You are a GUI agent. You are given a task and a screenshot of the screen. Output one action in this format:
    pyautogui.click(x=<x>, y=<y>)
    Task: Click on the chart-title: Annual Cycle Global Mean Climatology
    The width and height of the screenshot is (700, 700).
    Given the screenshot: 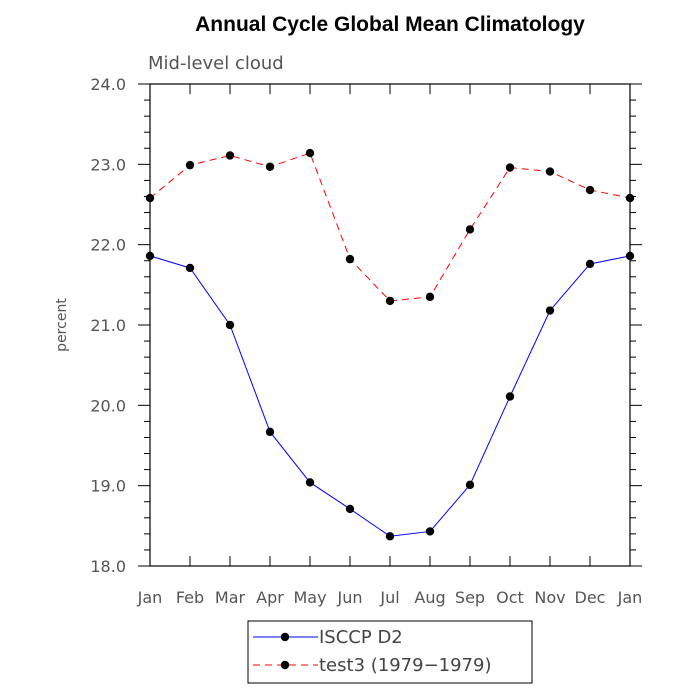 What is the action you would take?
    pyautogui.click(x=390, y=24)
    